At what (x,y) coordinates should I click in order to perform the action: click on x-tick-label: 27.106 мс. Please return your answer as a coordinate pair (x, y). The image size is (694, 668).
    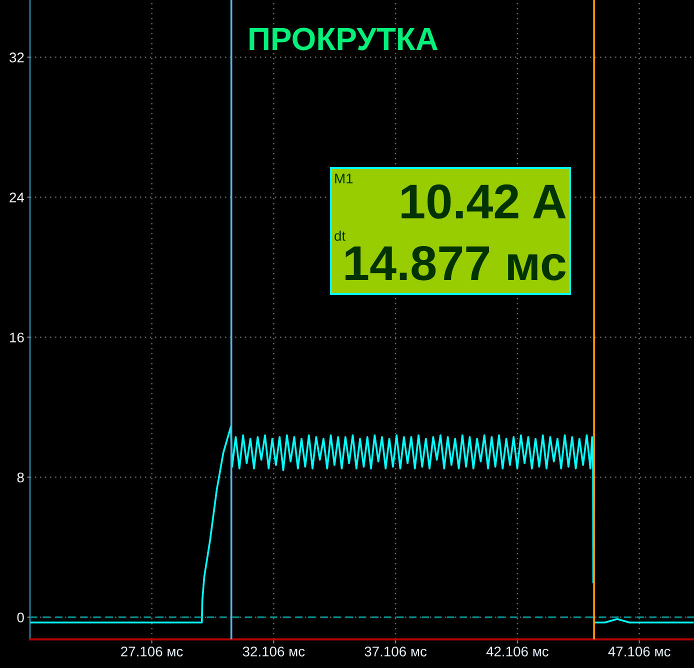
    Looking at the image, I should click on (152, 651).